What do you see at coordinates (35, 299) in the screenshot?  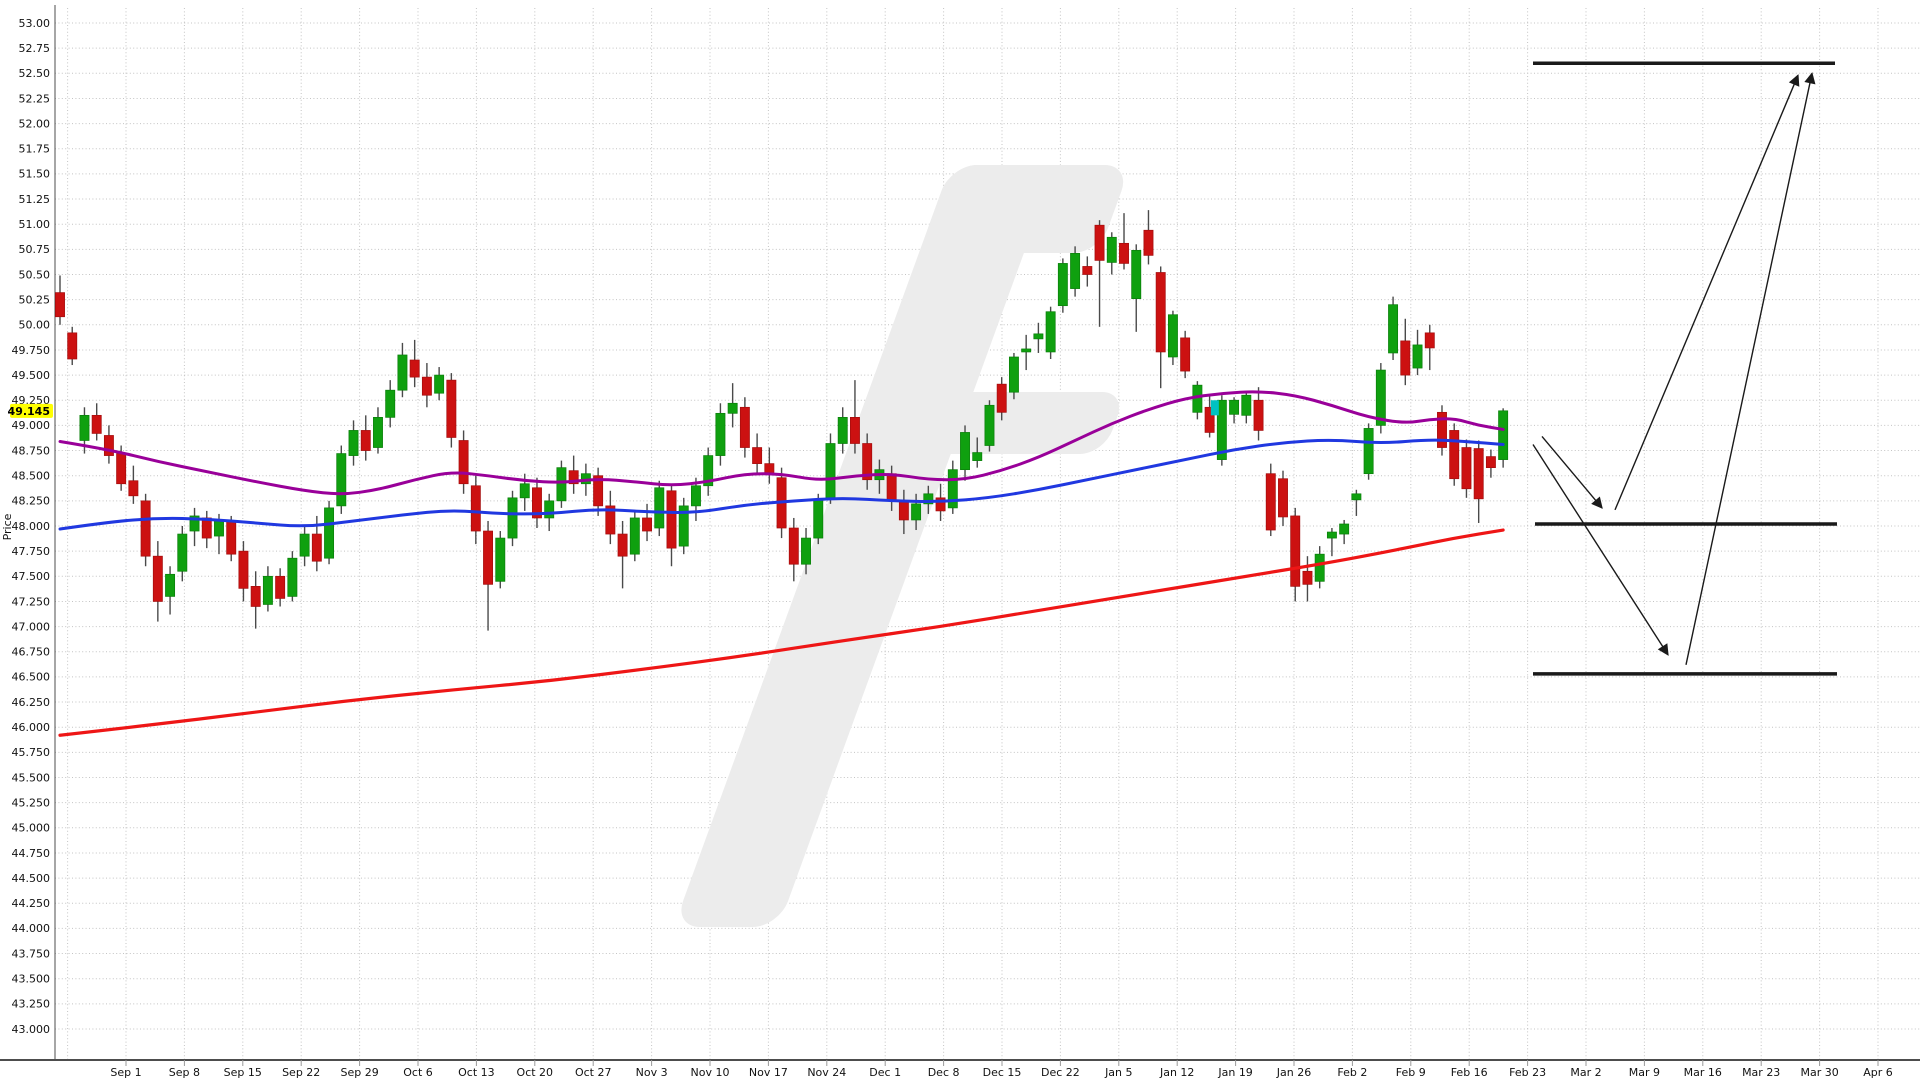 I see `y-axis-label: 50.25` at bounding box center [35, 299].